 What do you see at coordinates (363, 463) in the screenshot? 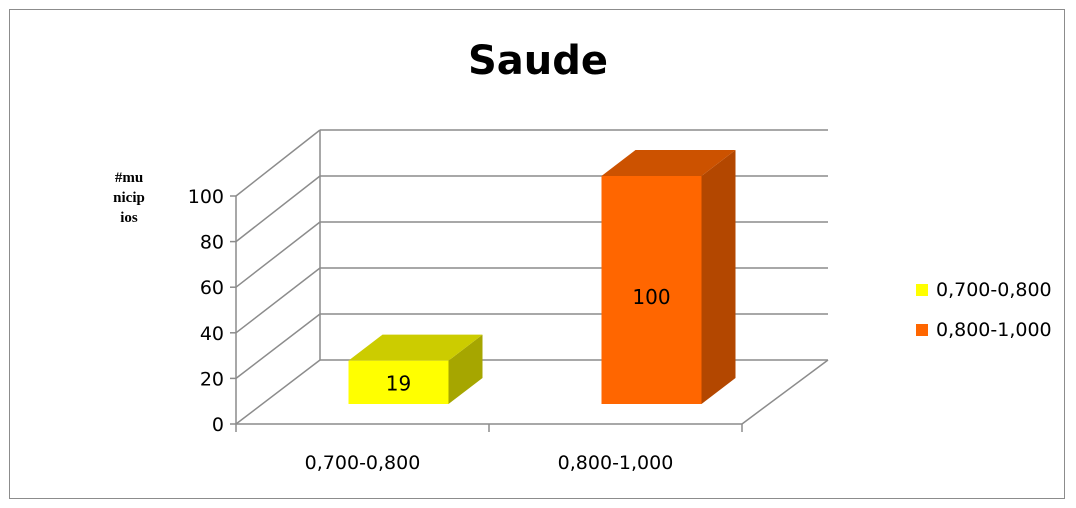
I see `category-label-0: 0,700-0,800` at bounding box center [363, 463].